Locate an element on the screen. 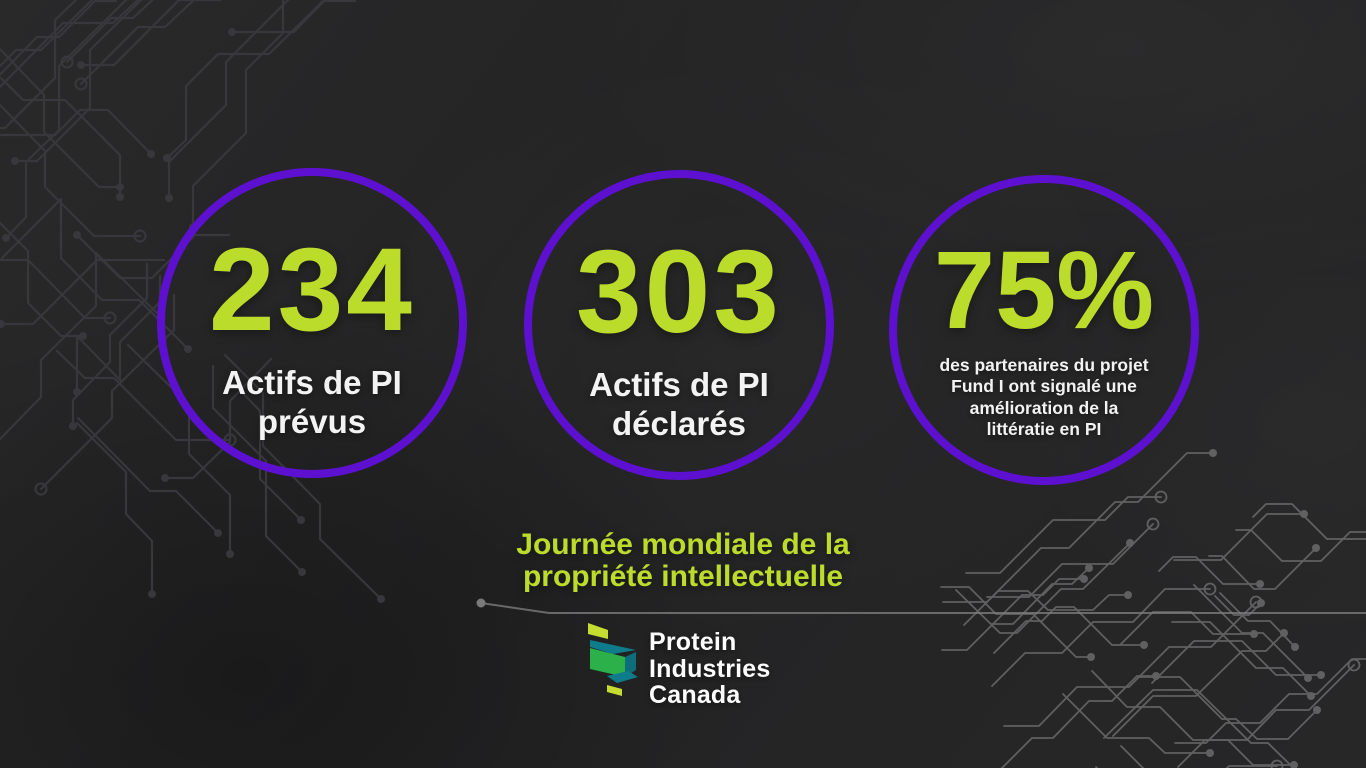  title-line-1: Journée mondiale de la is located at coordinates (683, 544).